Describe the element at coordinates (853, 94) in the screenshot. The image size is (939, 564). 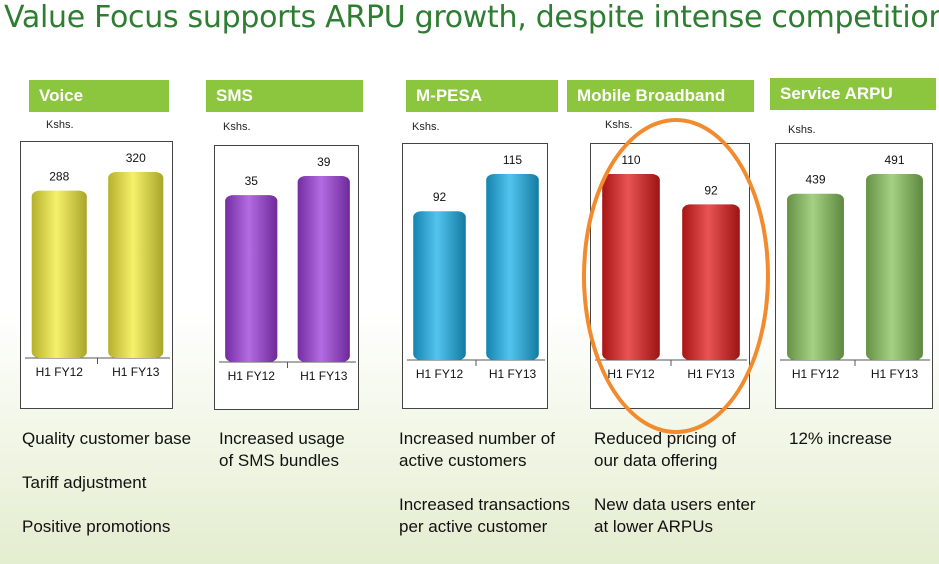
I see `panel-header-service-arpu: Service ARPU` at that location.